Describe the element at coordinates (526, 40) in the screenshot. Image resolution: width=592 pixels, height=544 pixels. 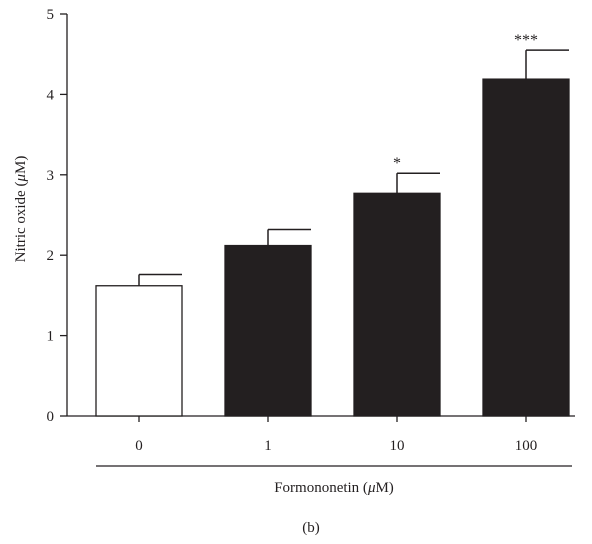
I see `significance-100: ***` at that location.